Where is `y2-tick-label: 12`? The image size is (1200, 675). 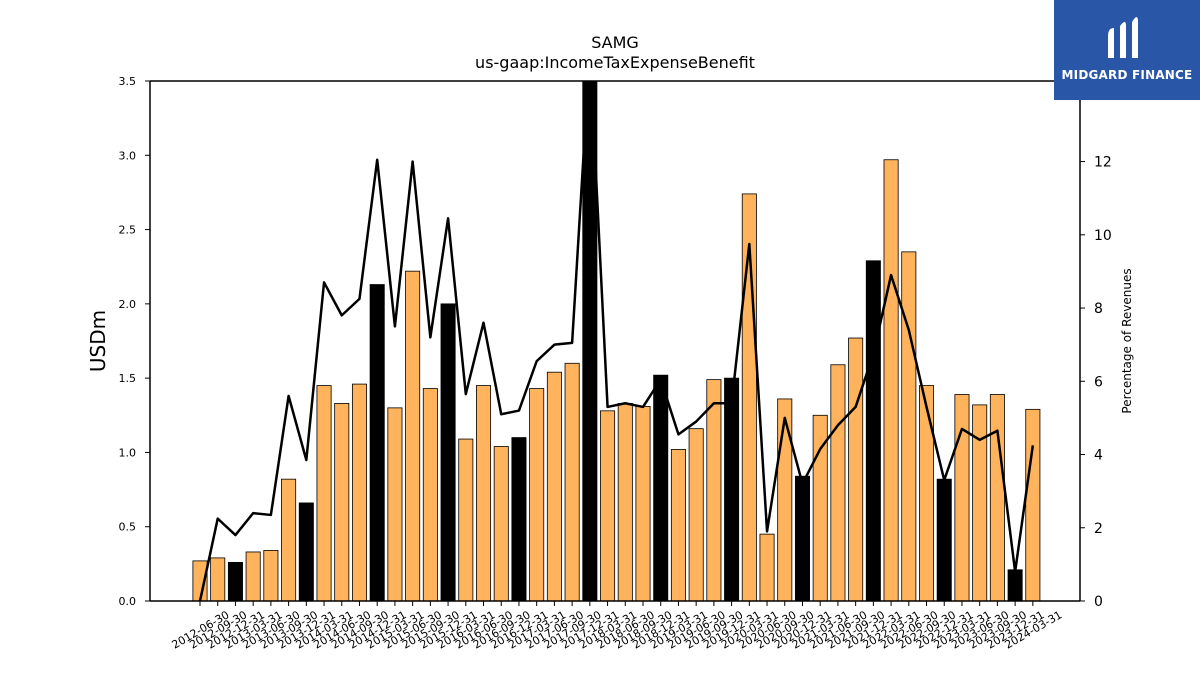 y2-tick-label: 12 is located at coordinates (1103, 163).